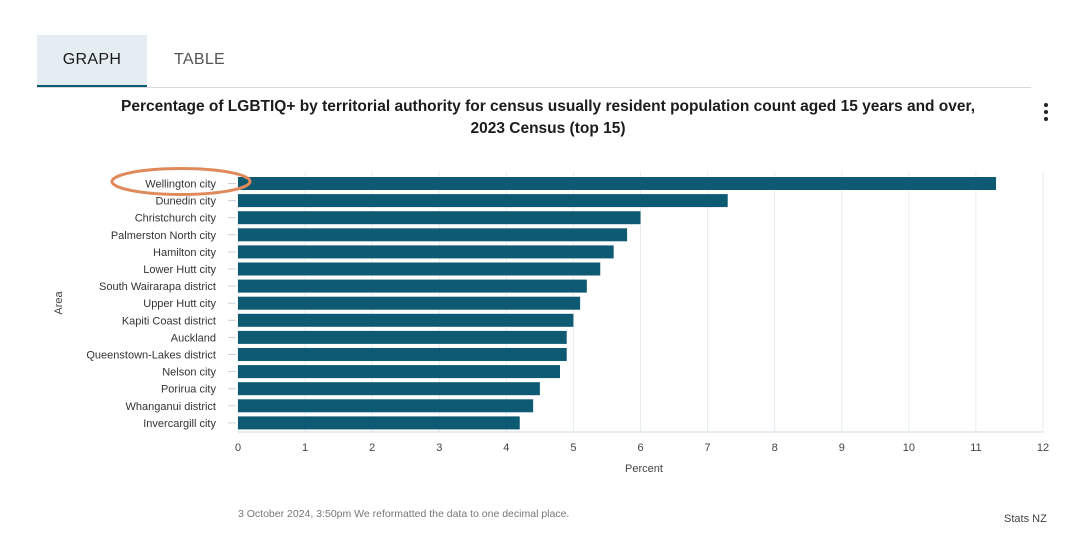 Image resolution: width=1082 pixels, height=556 pixels. What do you see at coordinates (176, 219) in the screenshot?
I see `category-label: Christchurch city` at bounding box center [176, 219].